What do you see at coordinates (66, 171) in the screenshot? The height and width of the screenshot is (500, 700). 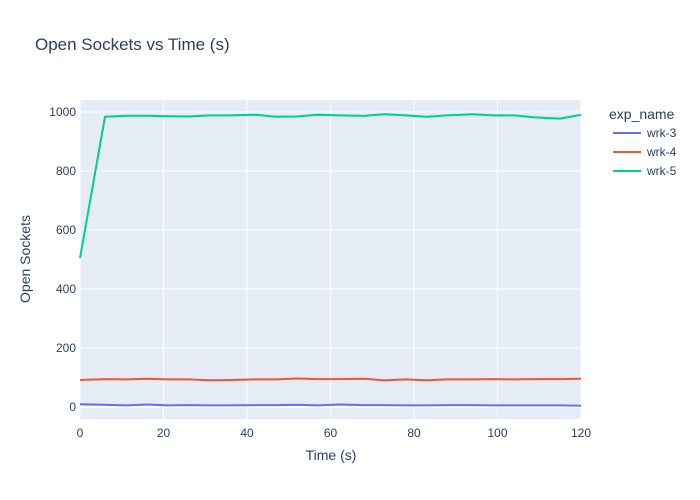 I see `y-tick-label: 800` at bounding box center [66, 171].